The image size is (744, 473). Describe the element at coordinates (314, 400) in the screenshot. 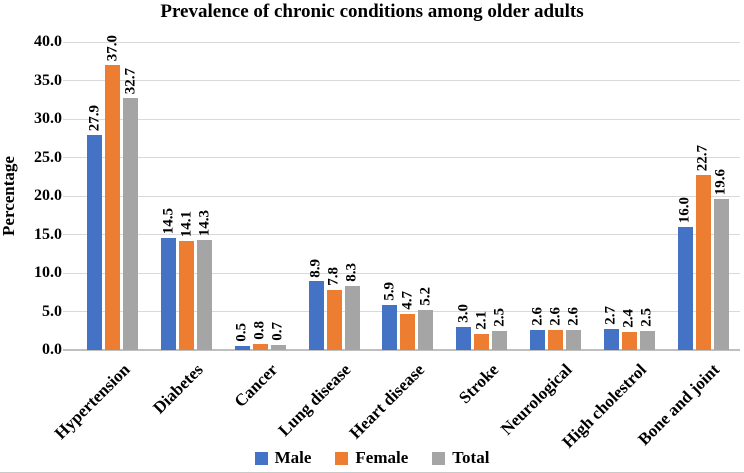

I see `x-label-lung-disease: Lung disease` at that location.